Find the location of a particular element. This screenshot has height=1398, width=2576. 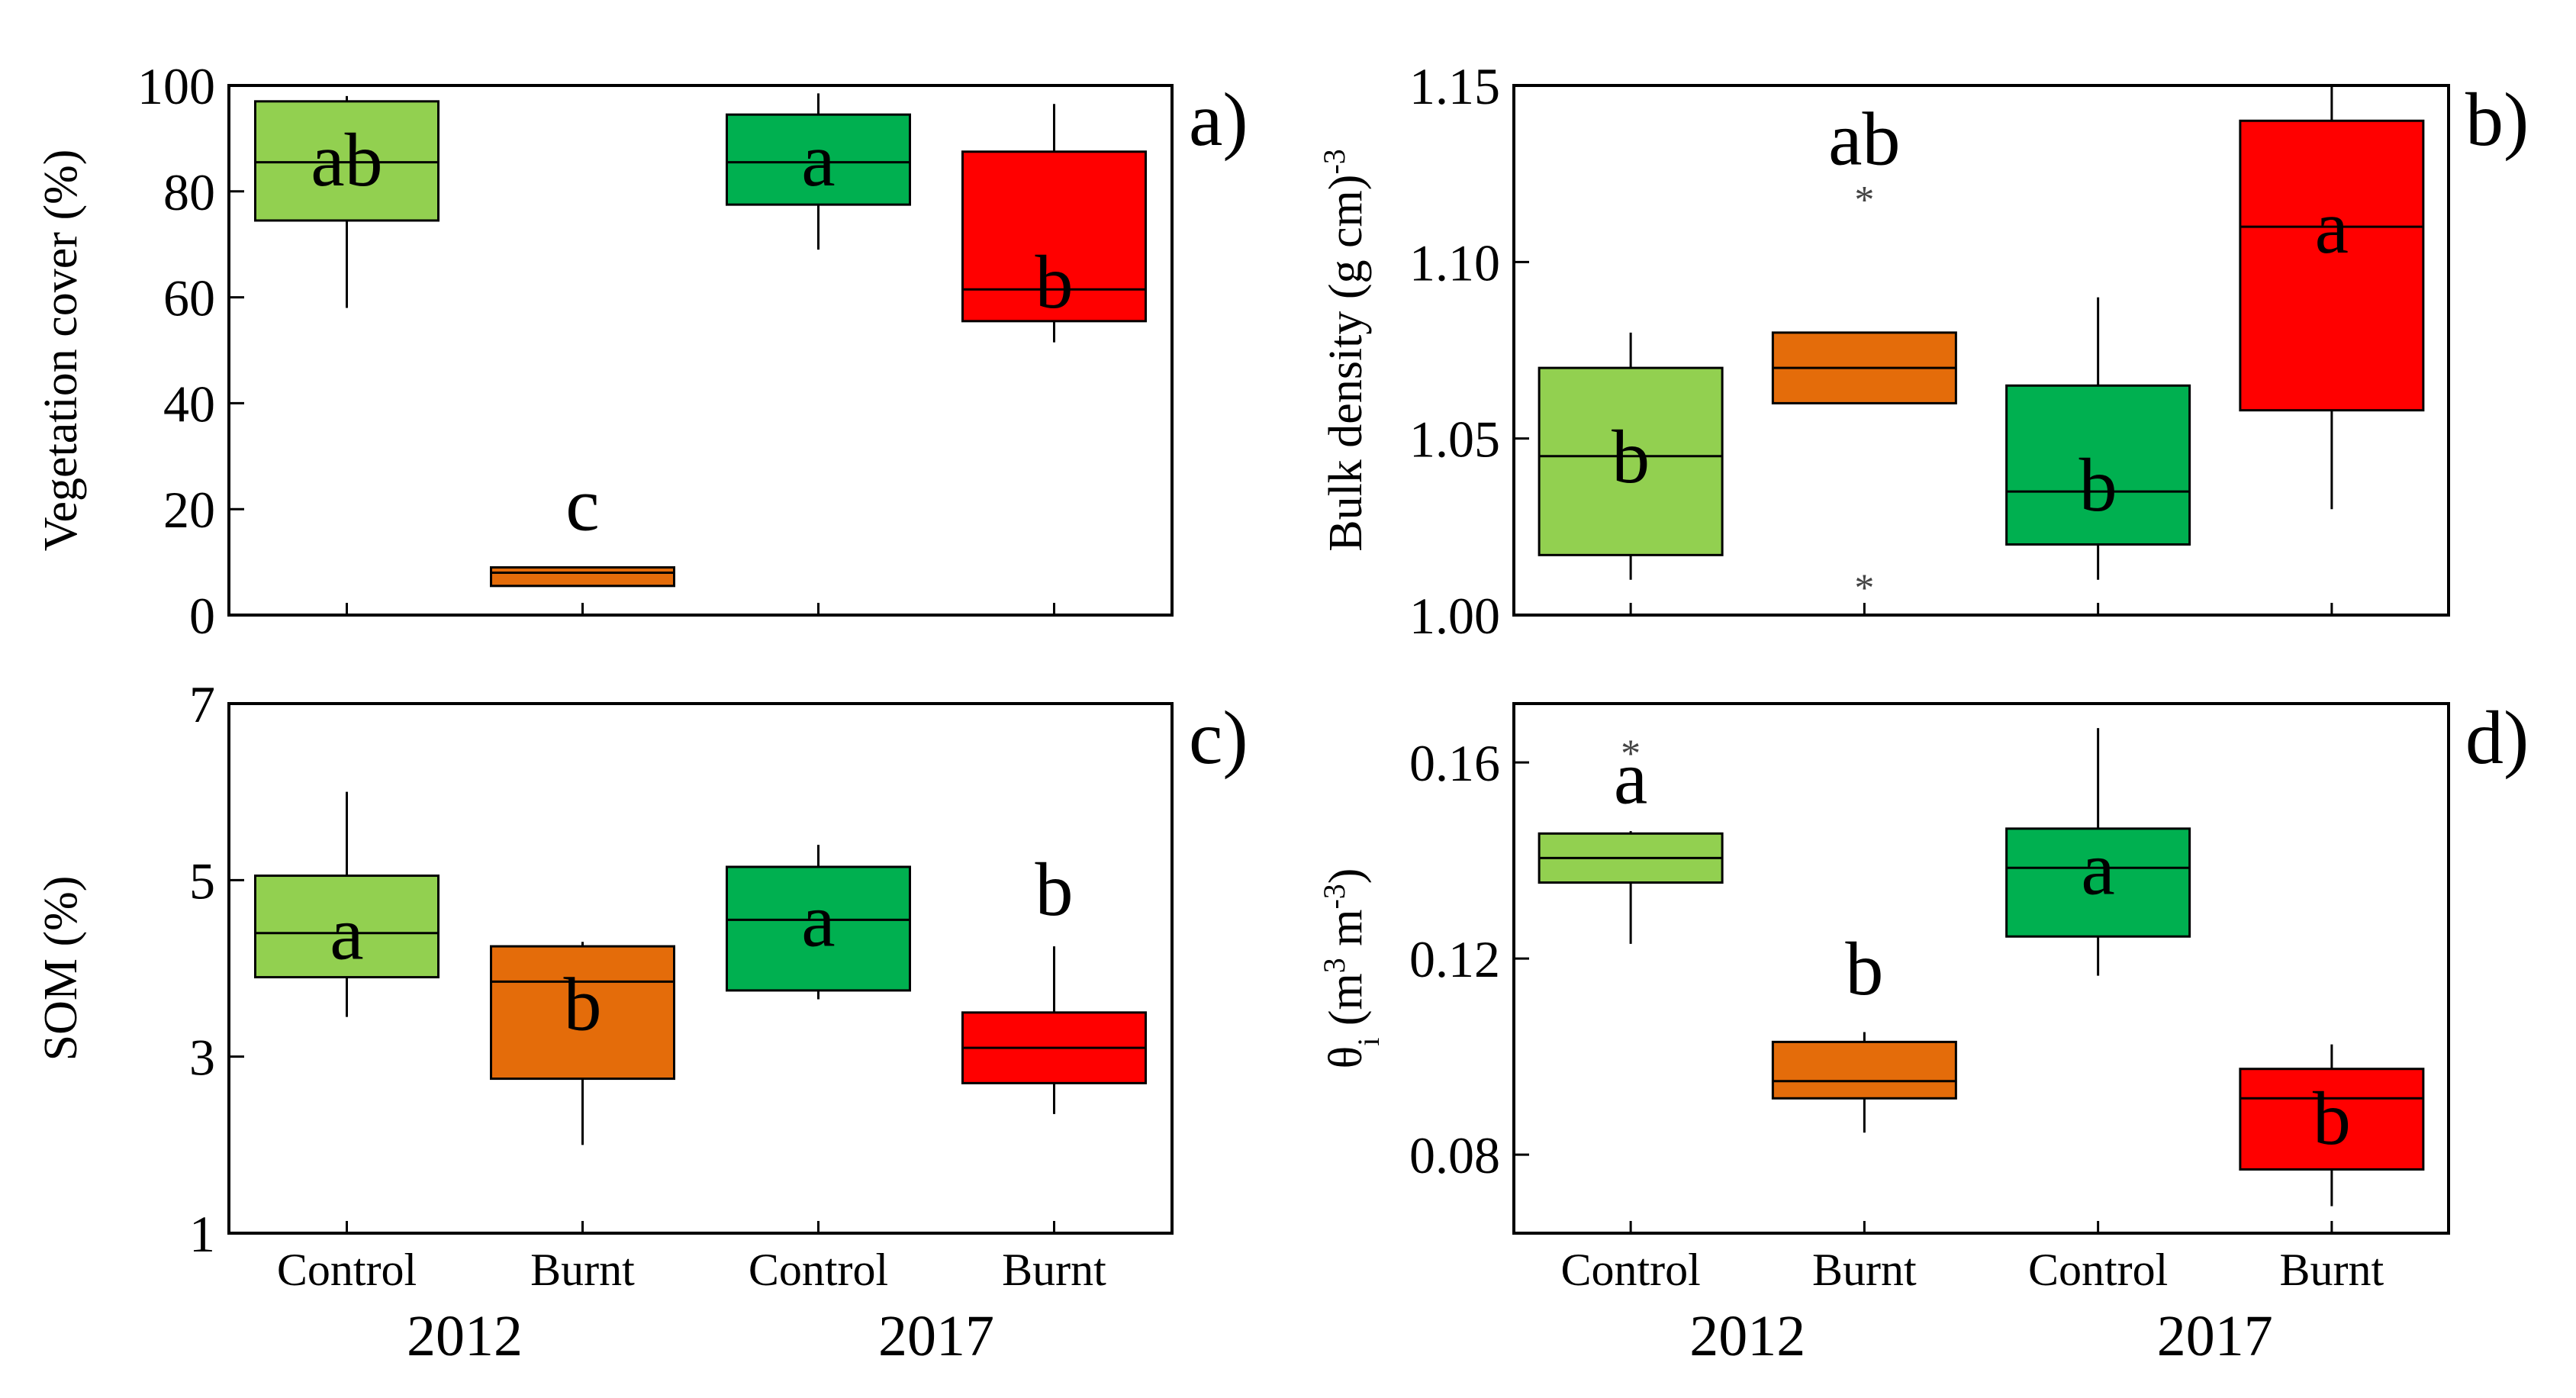

box-1: c is located at coordinates (582, 538).